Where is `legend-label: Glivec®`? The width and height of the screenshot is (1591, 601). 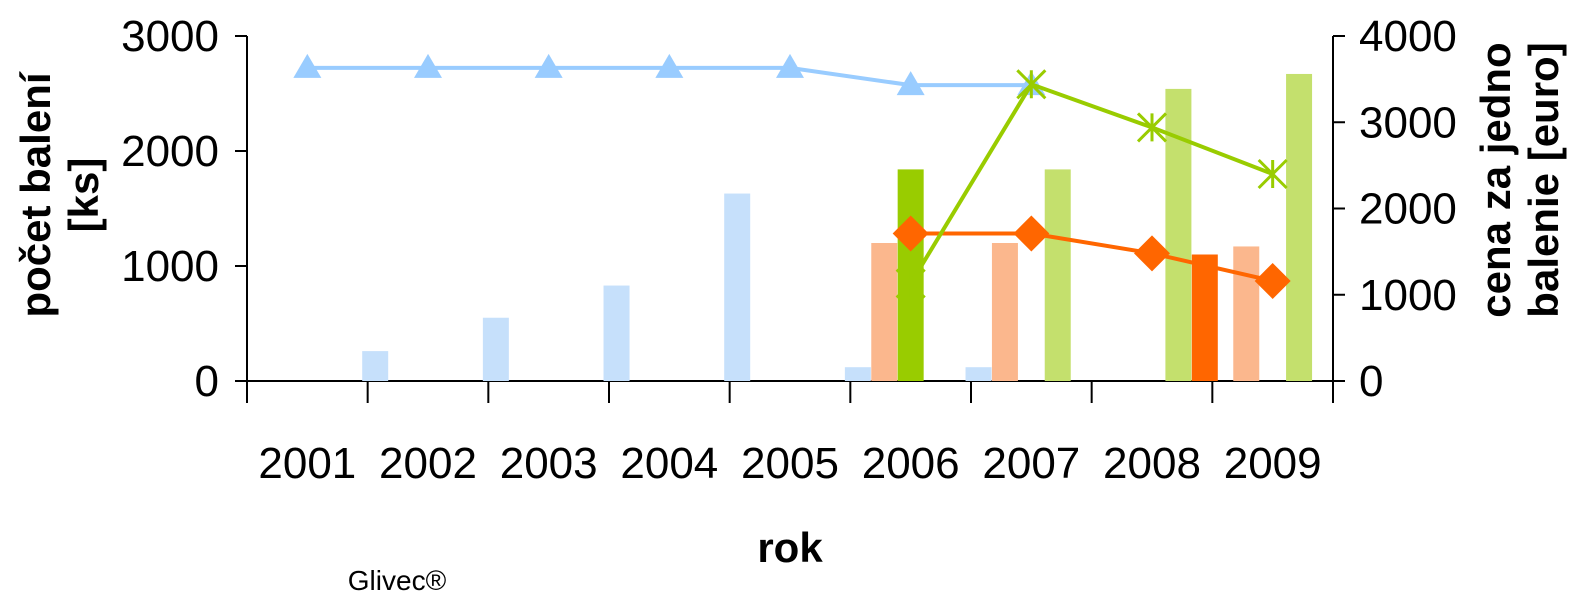
legend-label: Glivec® is located at coordinates (397, 580).